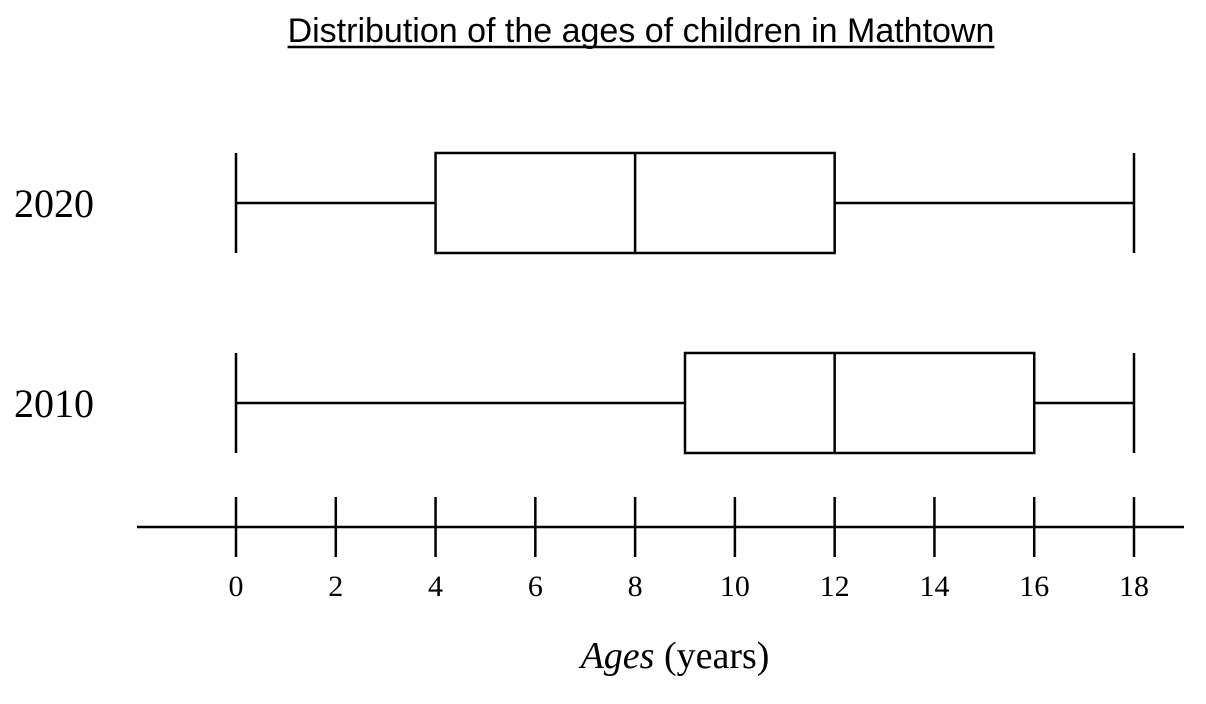  I want to click on boxplot-2020: 2020, so click(575, 203).